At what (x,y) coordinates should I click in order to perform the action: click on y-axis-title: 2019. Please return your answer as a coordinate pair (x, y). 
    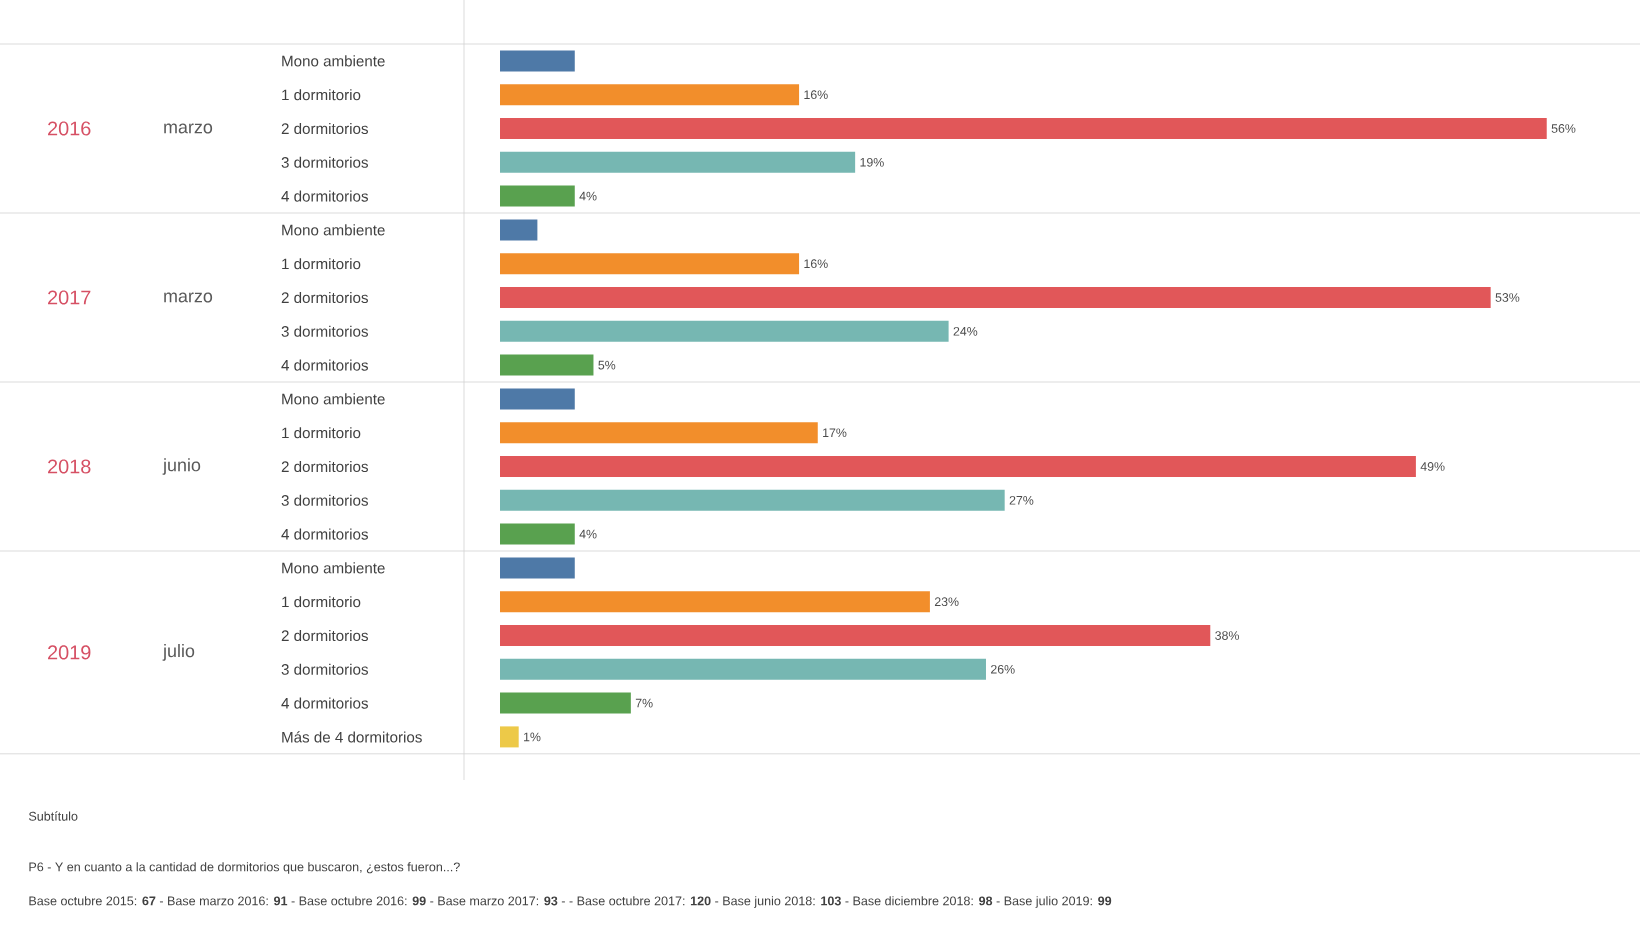
    Looking at the image, I should click on (69, 652).